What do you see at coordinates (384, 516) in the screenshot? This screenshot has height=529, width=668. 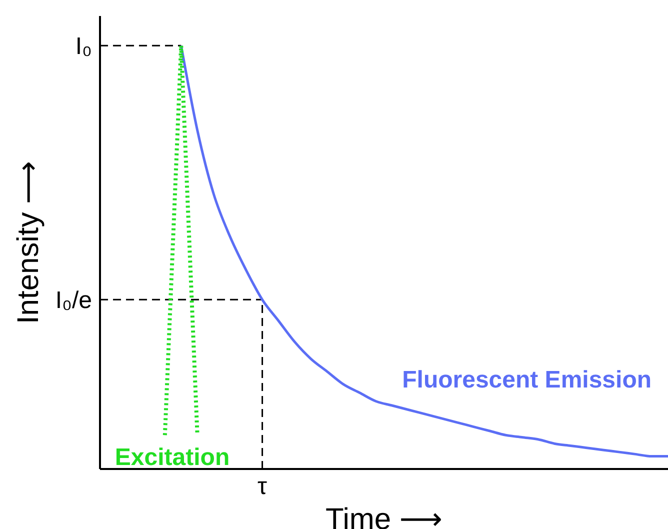 I see `x-axis-title: Time ⟶` at bounding box center [384, 516].